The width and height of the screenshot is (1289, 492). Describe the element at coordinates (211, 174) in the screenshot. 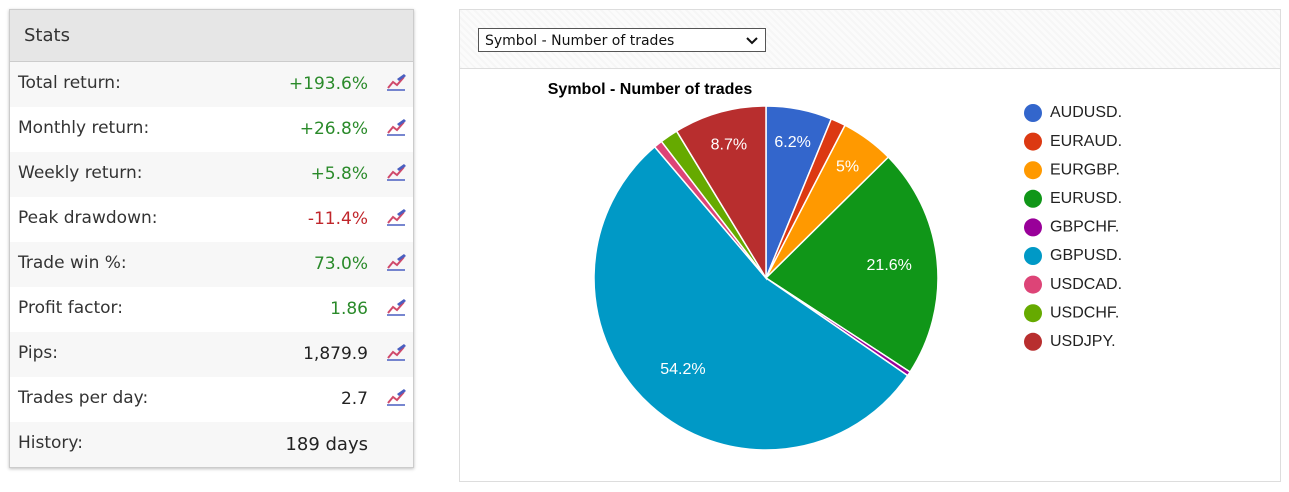

I see `stat-row: Weekly return: +5.8%` at that location.